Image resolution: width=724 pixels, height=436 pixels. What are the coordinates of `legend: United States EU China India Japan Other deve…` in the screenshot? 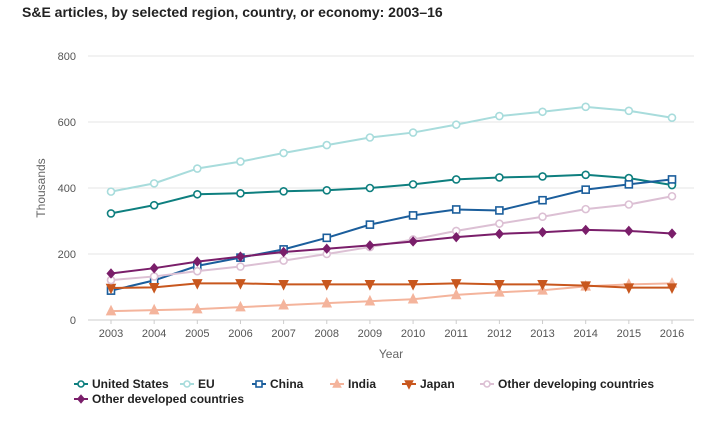 It's located at (364, 391).